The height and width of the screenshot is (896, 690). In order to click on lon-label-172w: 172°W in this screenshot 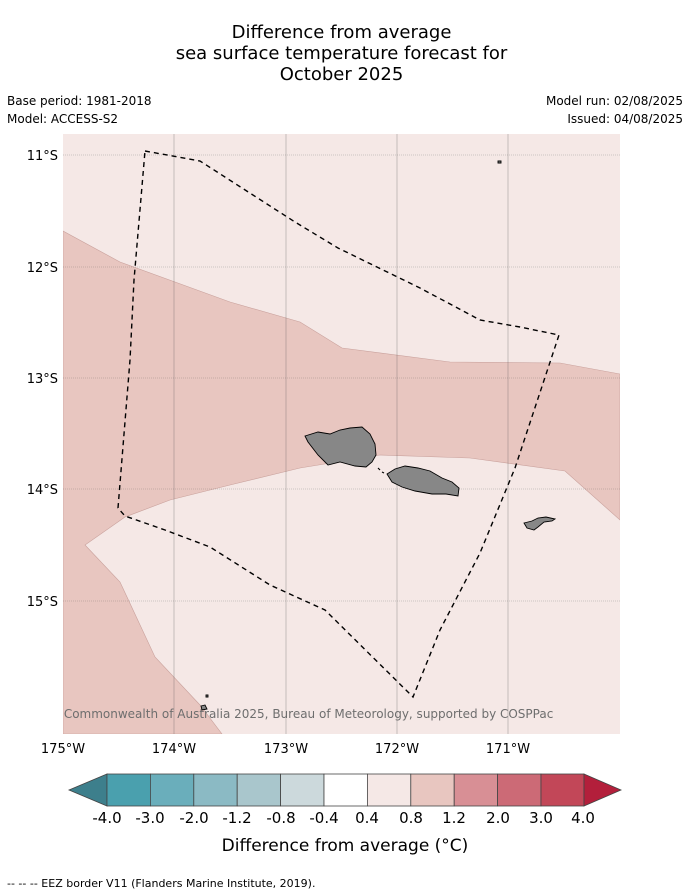, I will do `click(397, 749)`.